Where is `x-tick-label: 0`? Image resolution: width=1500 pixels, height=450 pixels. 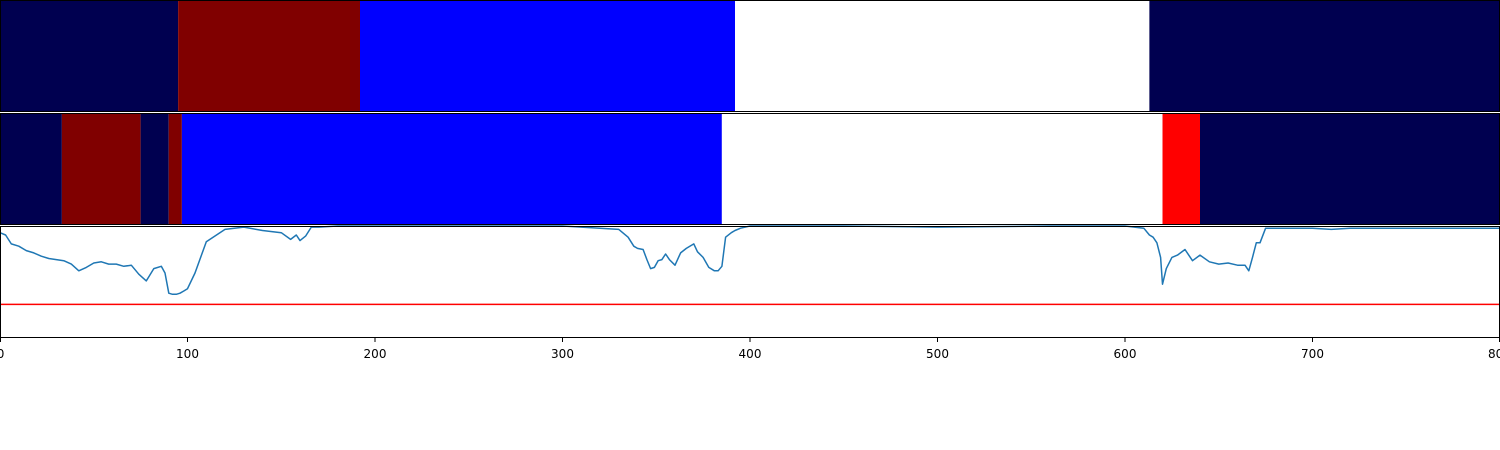 x-tick-label: 0 is located at coordinates (2, 354).